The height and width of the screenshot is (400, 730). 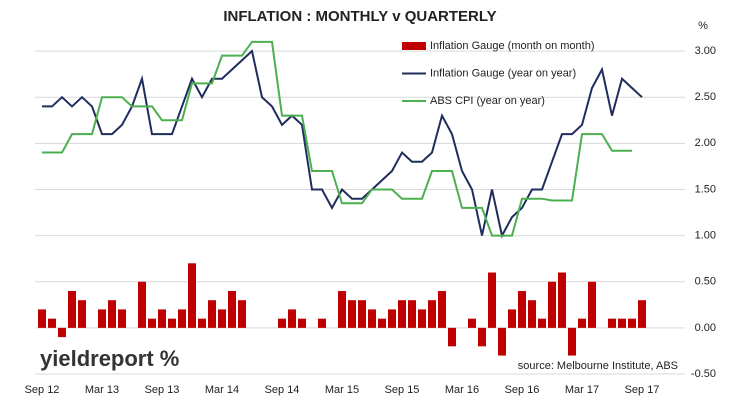 I want to click on y-tick-label: 0.00, so click(x=705, y=328).